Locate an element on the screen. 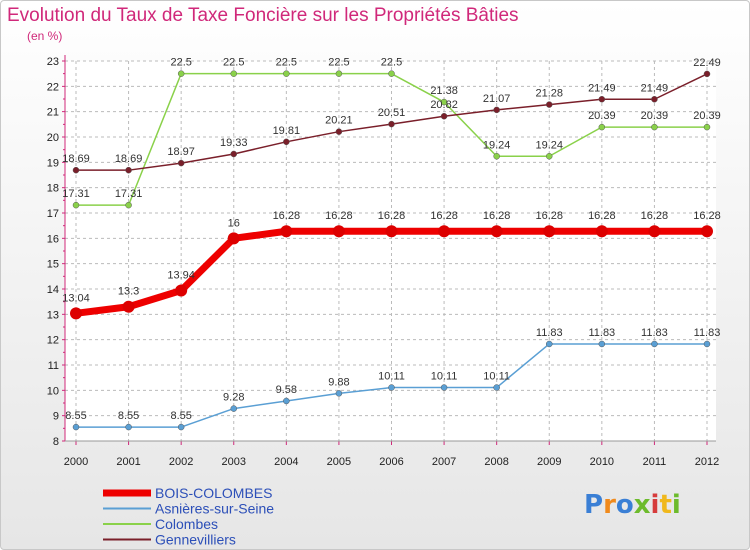 The height and width of the screenshot is (550, 750). y-tick-label: 15 is located at coordinates (53, 265).